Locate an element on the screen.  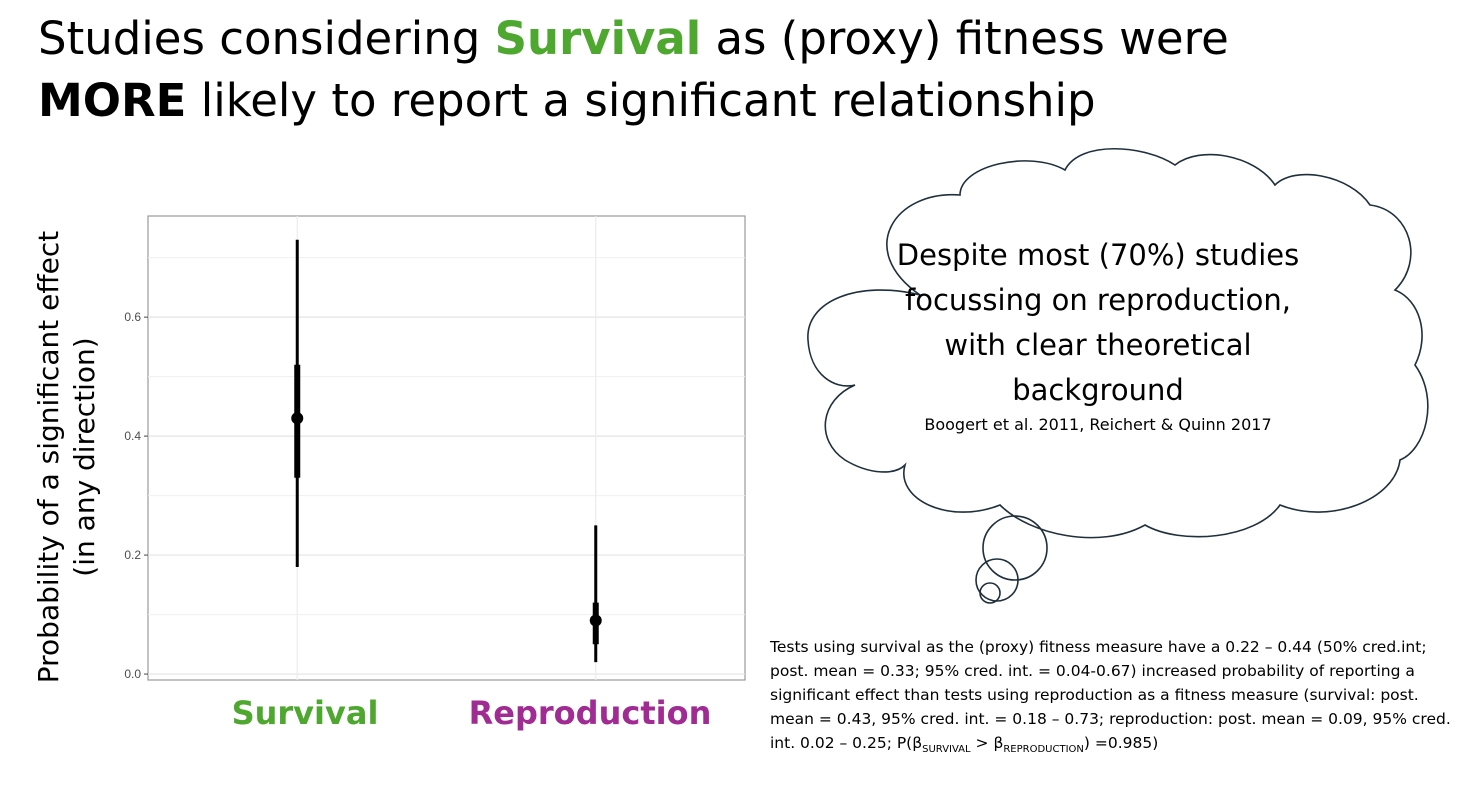
y-tick-label: 0.0 is located at coordinates (132, 674).